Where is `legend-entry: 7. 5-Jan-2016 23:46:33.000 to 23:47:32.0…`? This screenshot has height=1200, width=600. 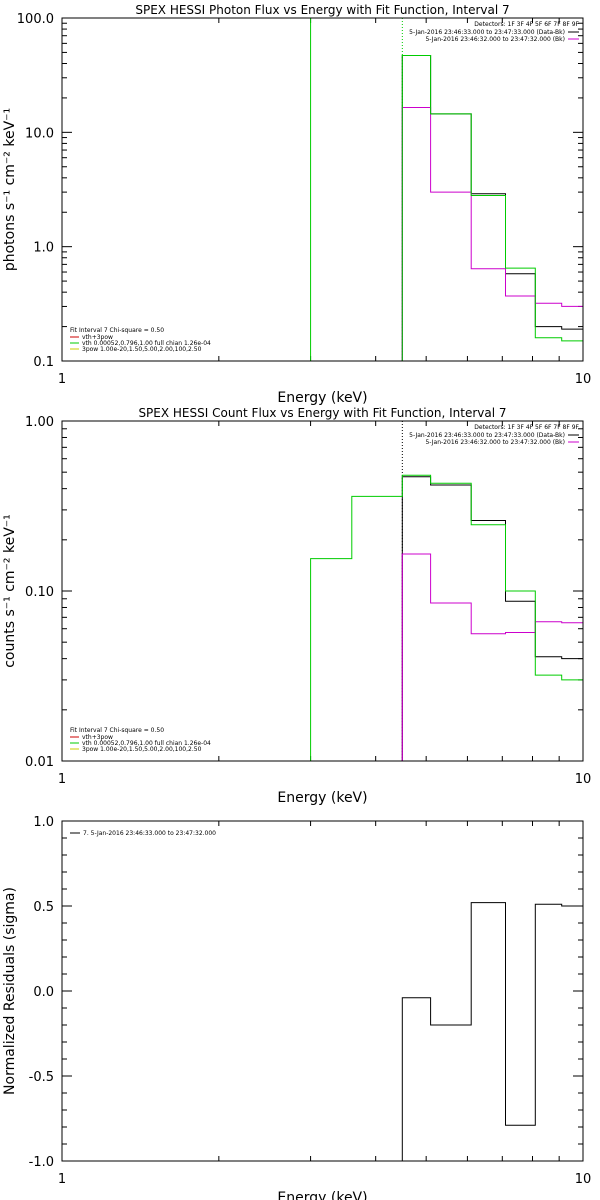 legend-entry: 7. 5-Jan-2016 23:46:33.000 to 23:47:32.0… is located at coordinates (149, 833).